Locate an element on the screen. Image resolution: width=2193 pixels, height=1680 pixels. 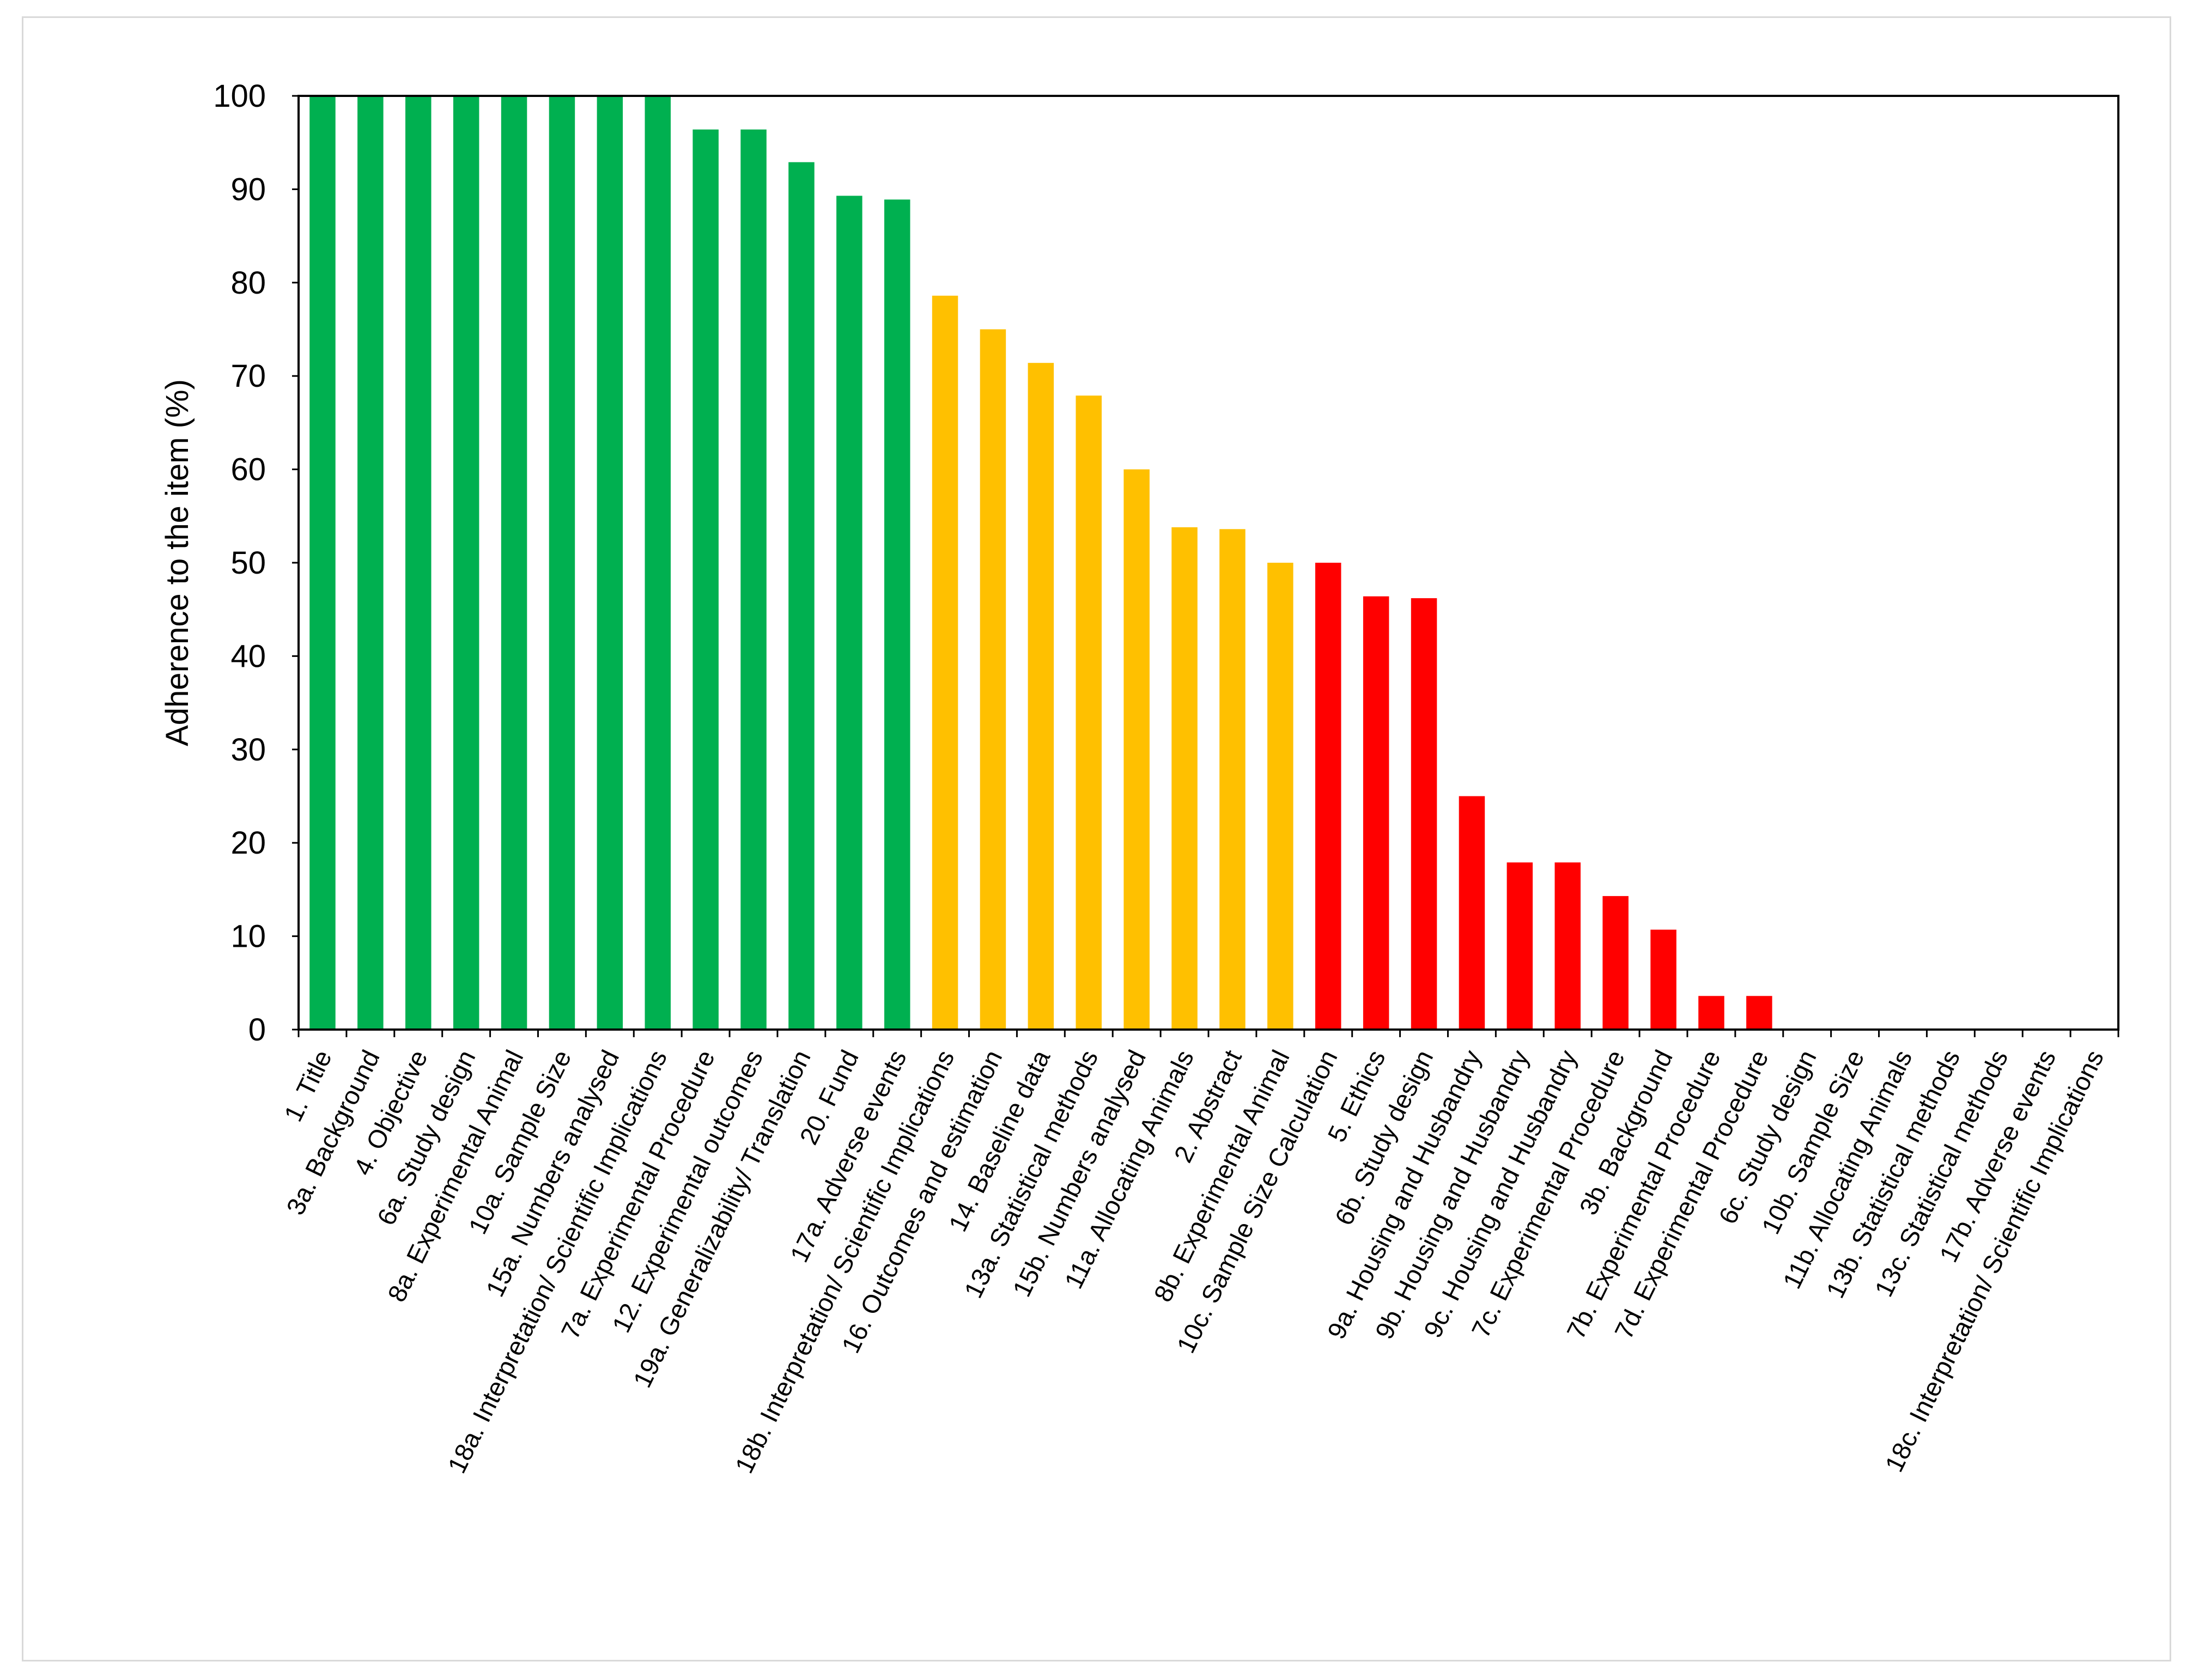
y-tick-label: 50 is located at coordinates (248, 563).